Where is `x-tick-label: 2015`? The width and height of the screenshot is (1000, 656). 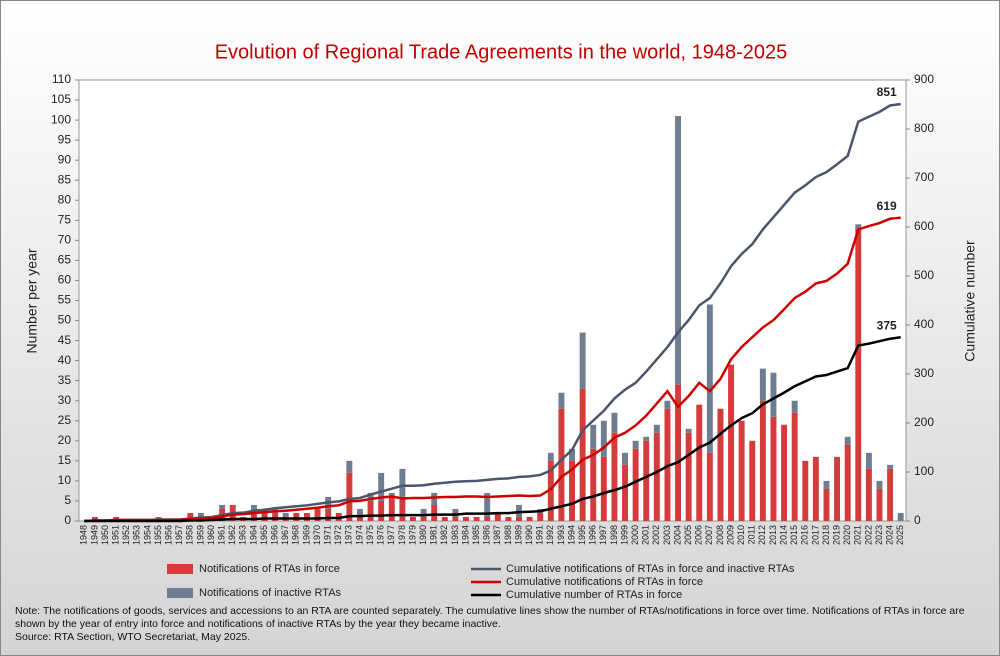
x-tick-label: 2015 is located at coordinates (794, 535).